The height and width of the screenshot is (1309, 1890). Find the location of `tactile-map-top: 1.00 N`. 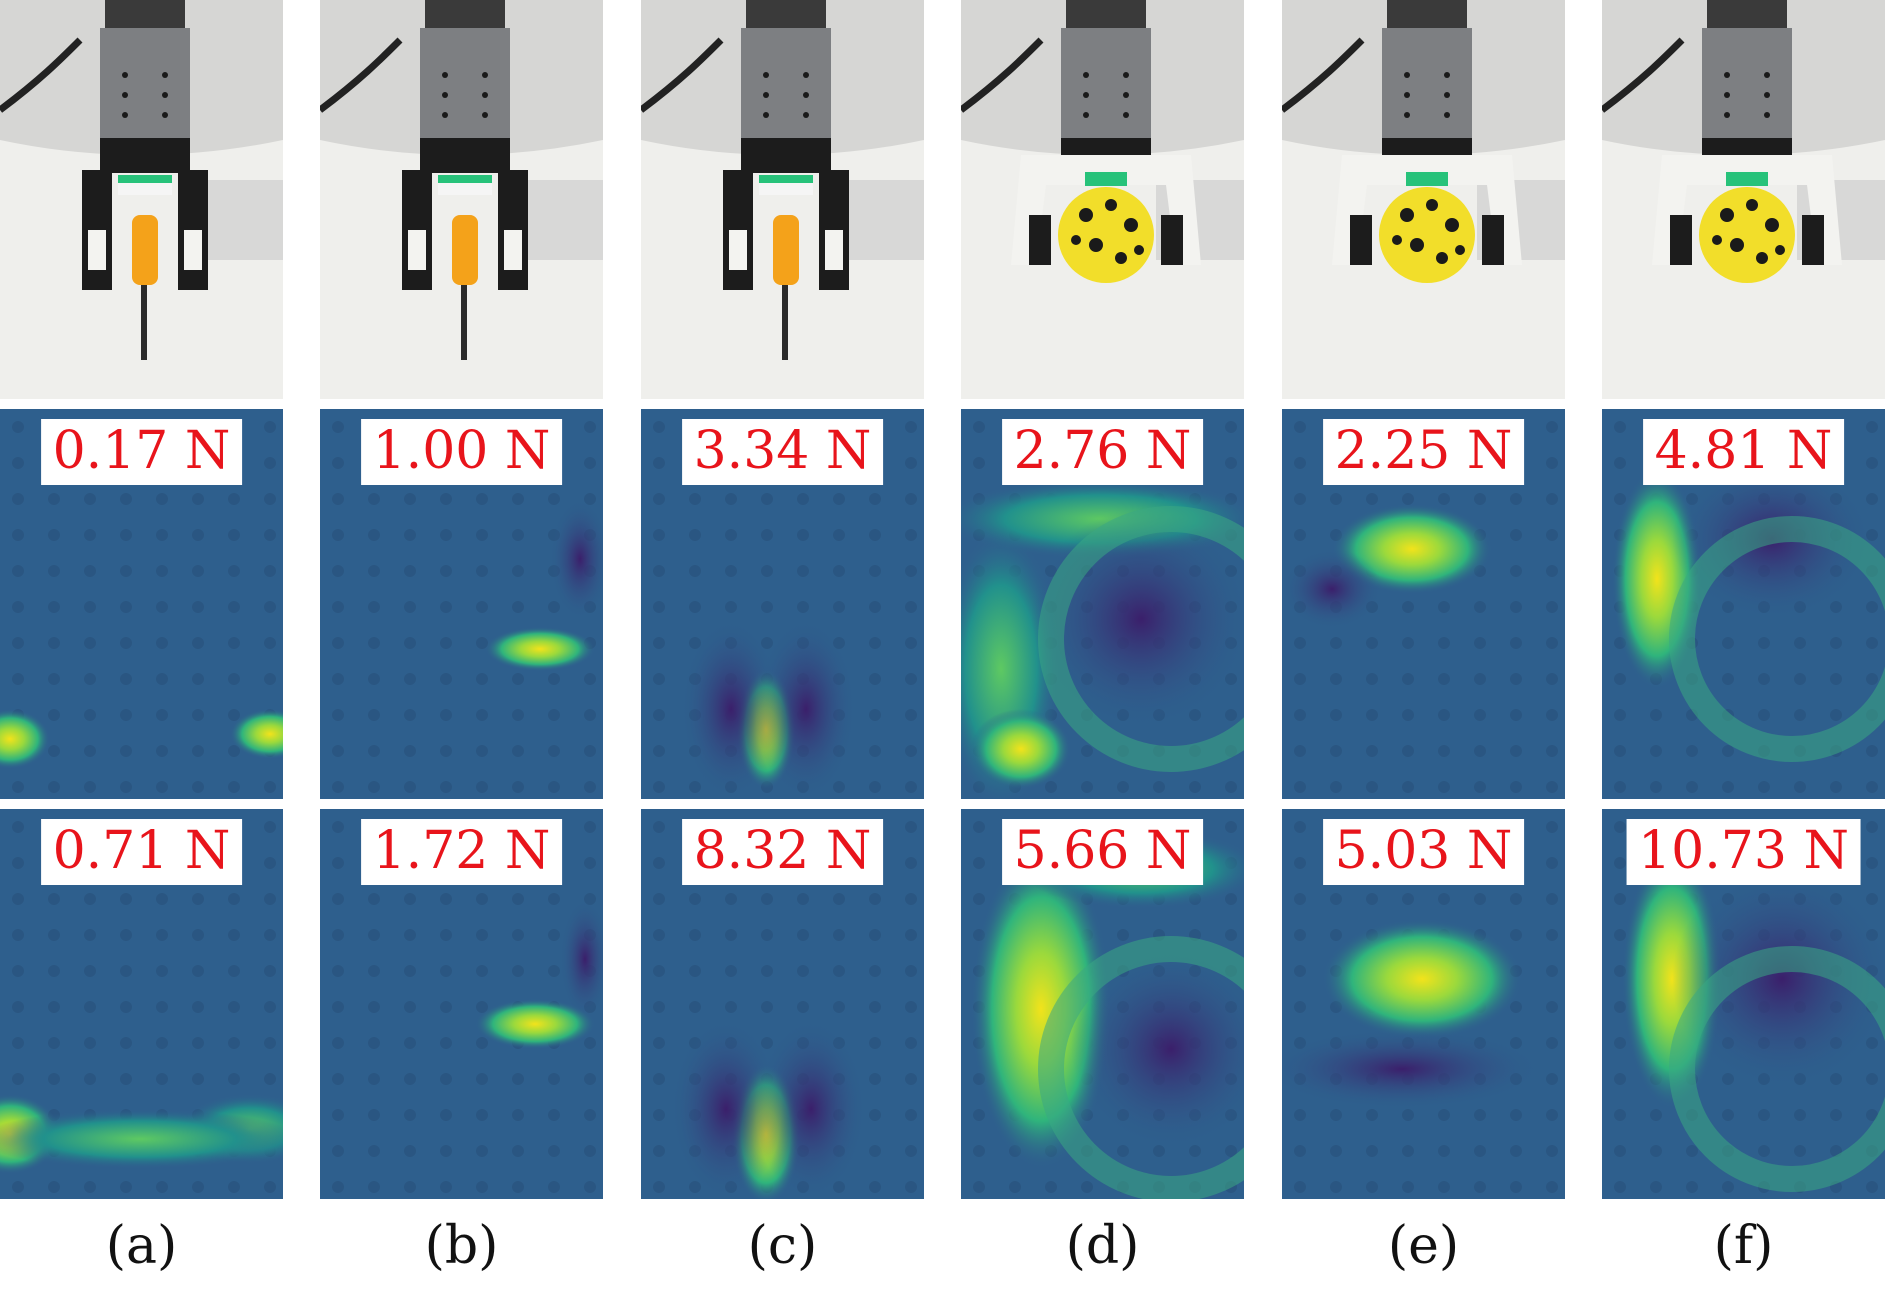

tactile-map-top: 1.00 N is located at coordinates (461, 604).